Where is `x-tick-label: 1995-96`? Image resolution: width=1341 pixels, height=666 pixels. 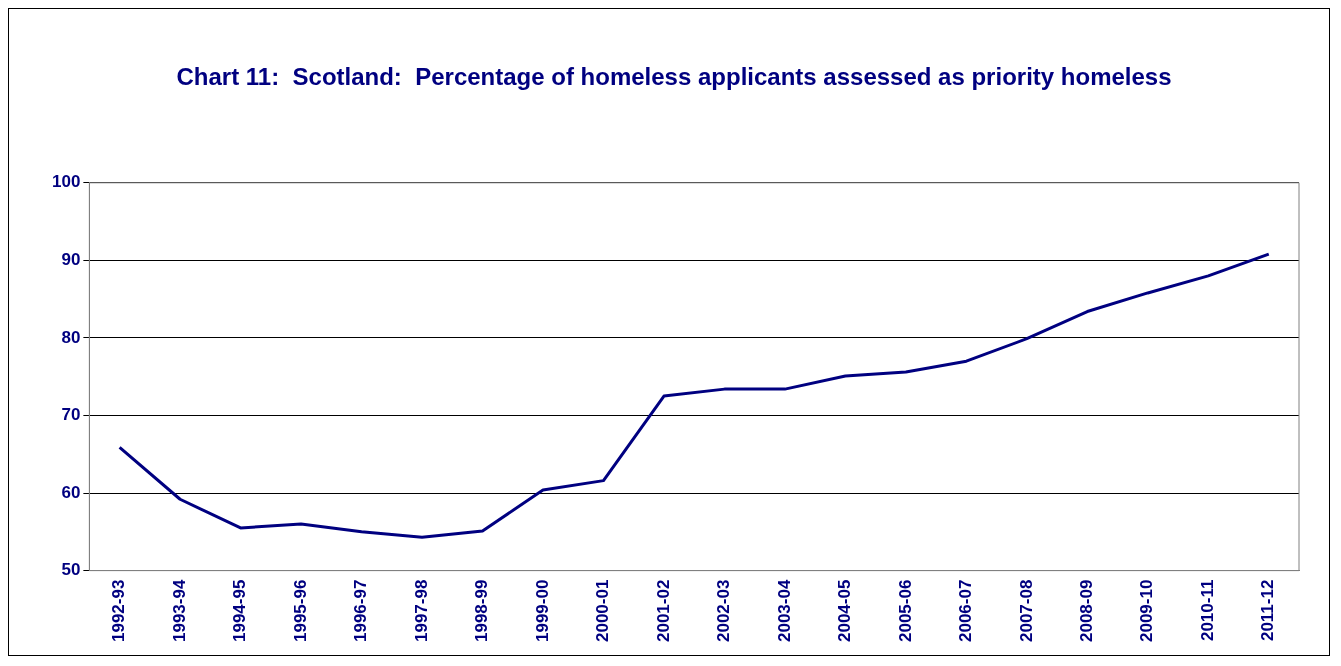 x-tick-label: 1995-96 is located at coordinates (300, 610).